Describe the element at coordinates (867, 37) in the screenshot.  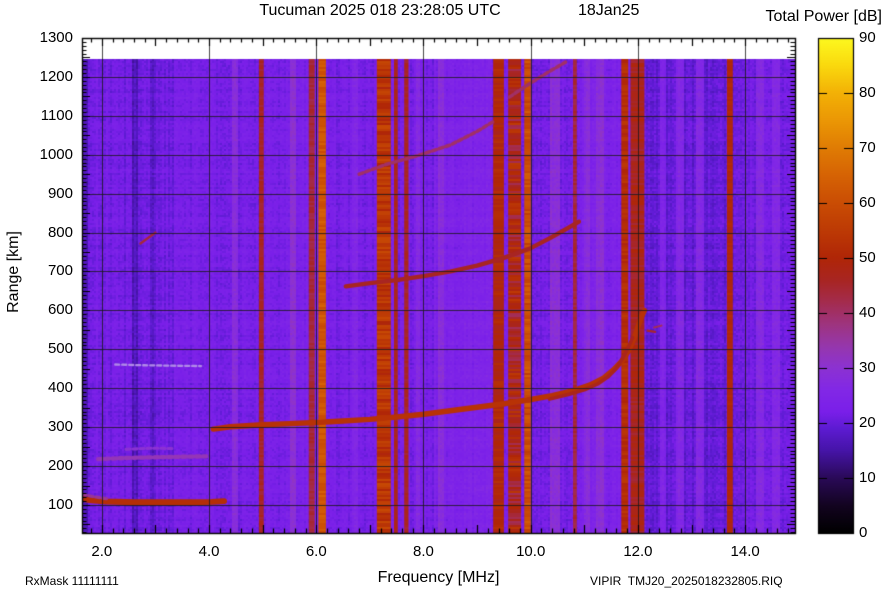
I see `colorbar-tick-label: 90` at that location.